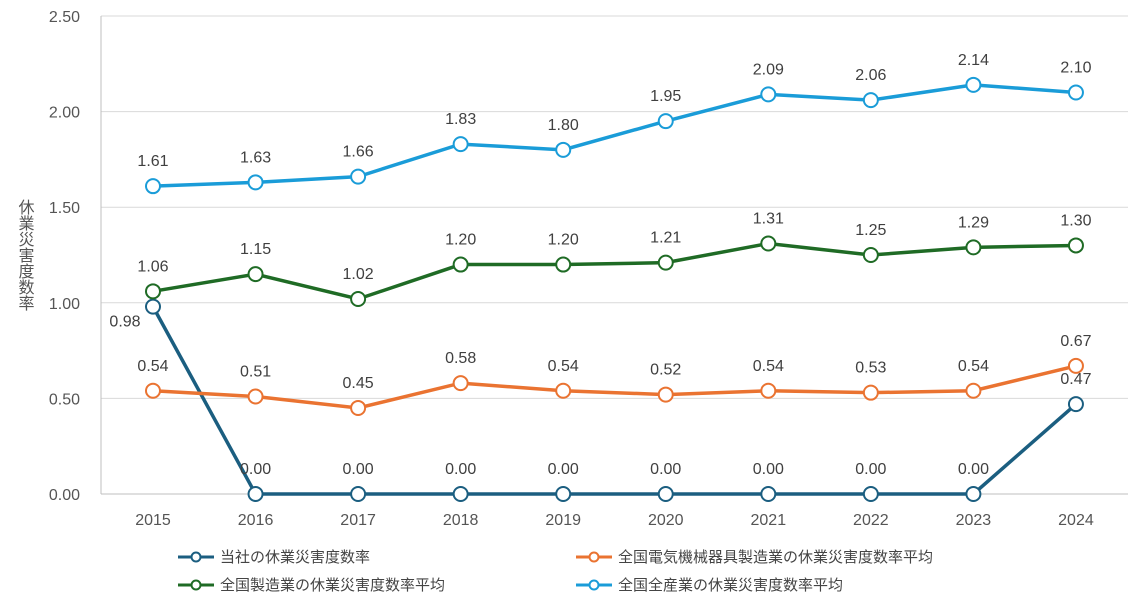  What do you see at coordinates (1075, 67) in the screenshot?
I see `data-label: 2.10` at bounding box center [1075, 67].